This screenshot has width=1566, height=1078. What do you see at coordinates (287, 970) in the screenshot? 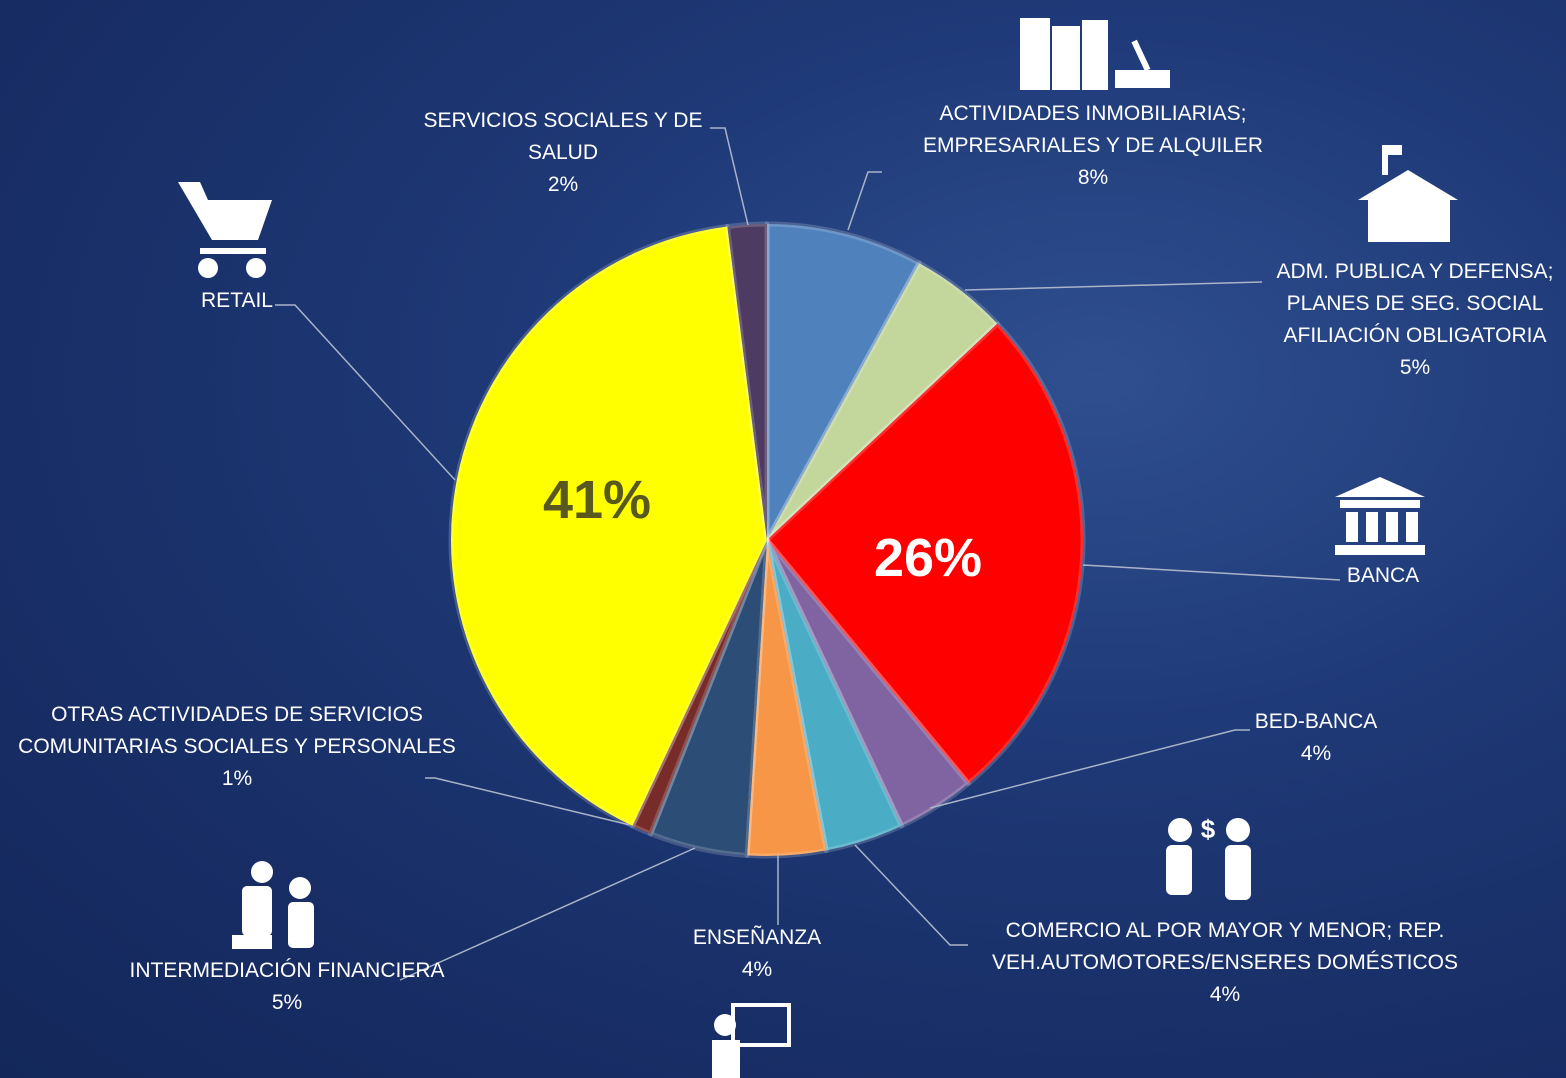
I see `category-label: INTERMEDIACIÓN FINANCIERA` at bounding box center [287, 970].